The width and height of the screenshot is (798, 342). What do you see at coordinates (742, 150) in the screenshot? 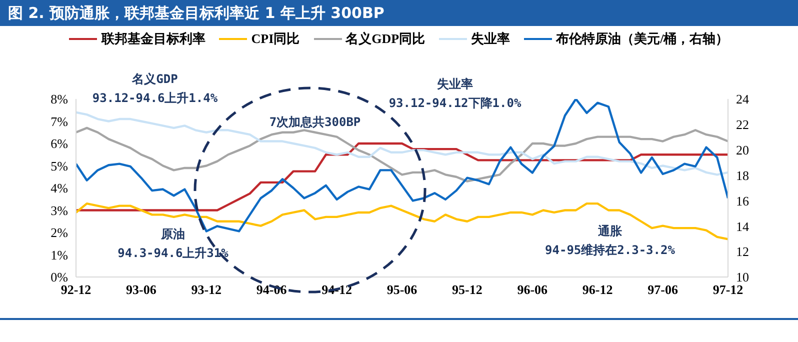
I see `y2-tick-label: 20` at bounding box center [742, 150].